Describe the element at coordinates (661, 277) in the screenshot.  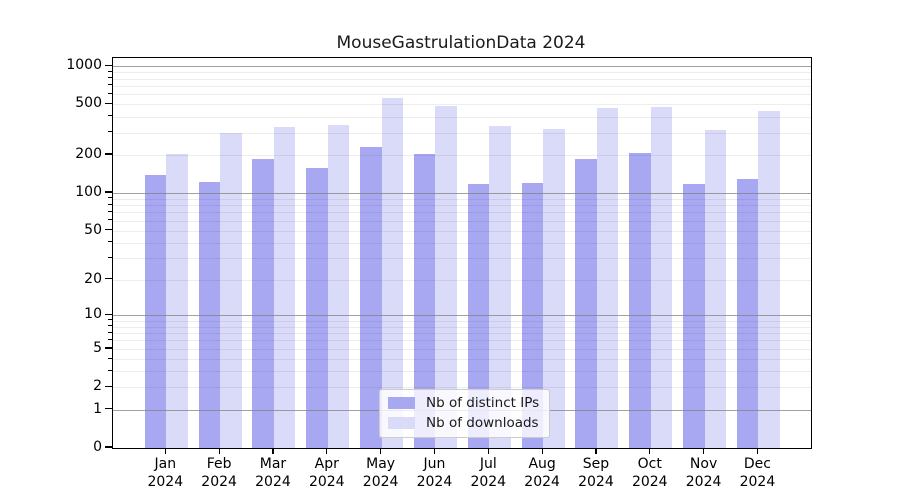
I see `bar-downloads-oct` at that location.